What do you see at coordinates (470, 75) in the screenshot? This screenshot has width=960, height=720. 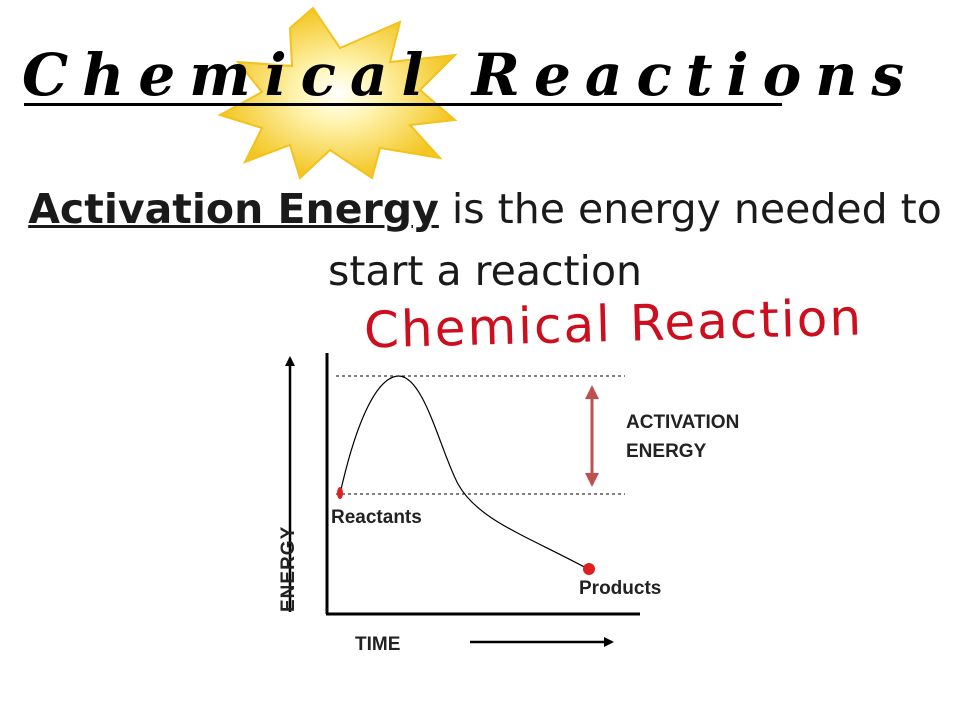 I see `slide-title: Chemical Reactions` at bounding box center [470, 75].